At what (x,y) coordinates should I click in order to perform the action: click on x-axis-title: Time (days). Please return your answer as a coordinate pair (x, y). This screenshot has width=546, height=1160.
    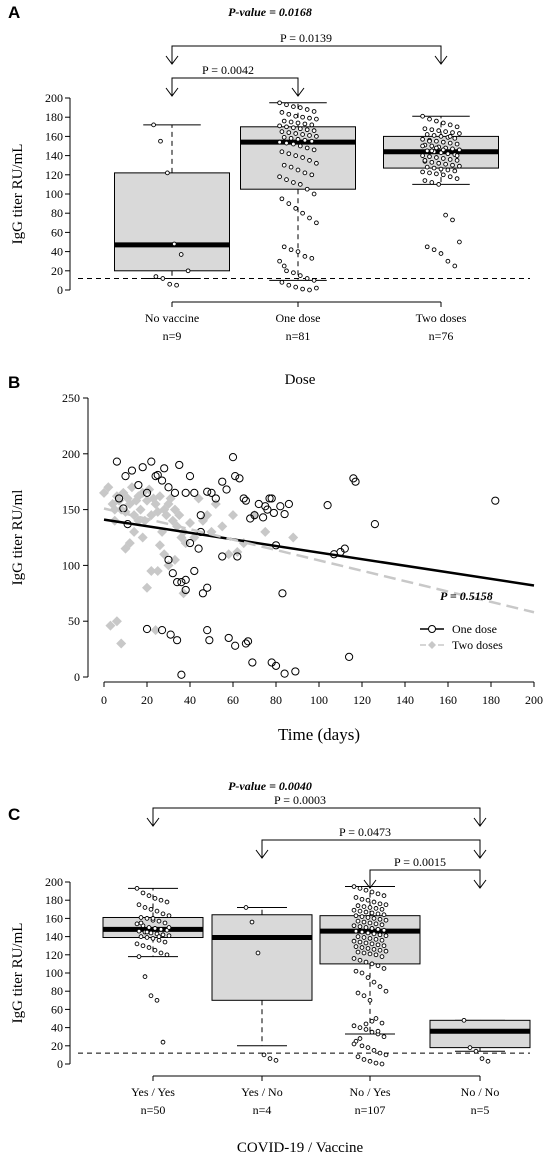
    Looking at the image, I should click on (319, 734).